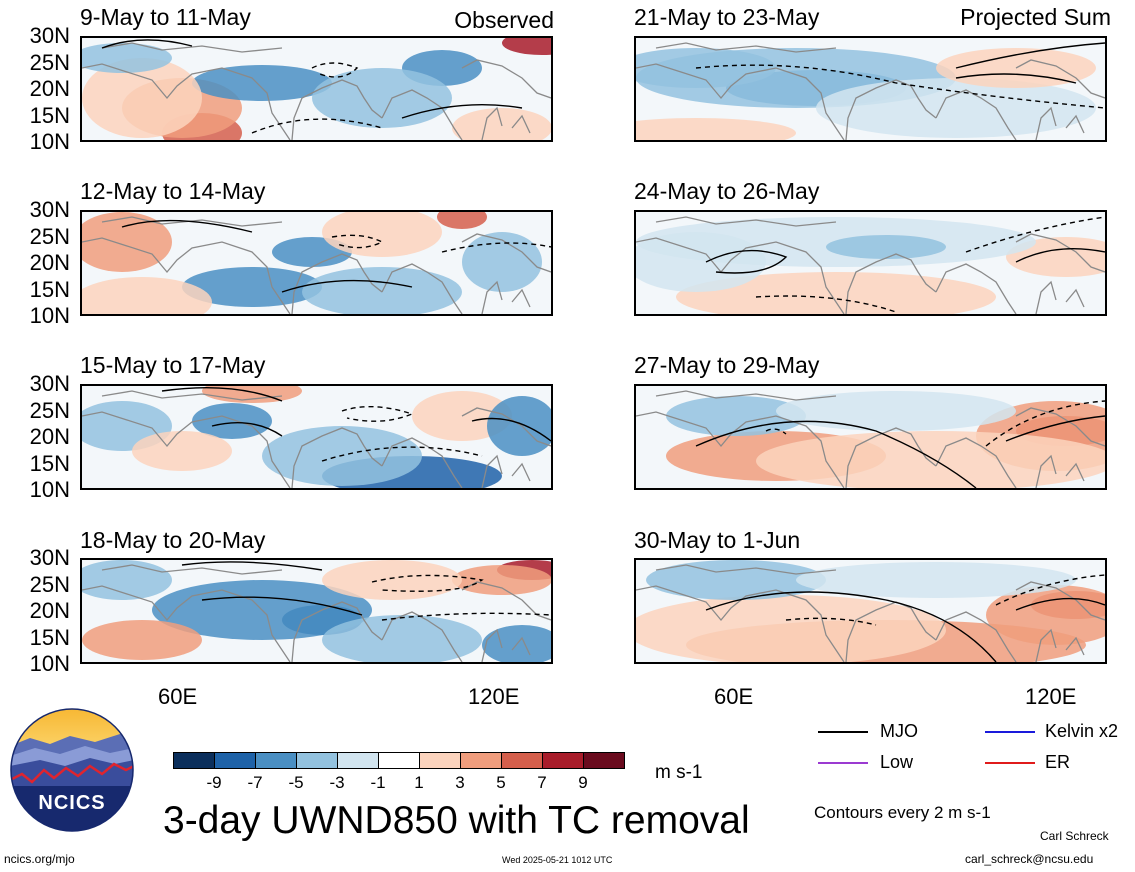  Describe the element at coordinates (843, 732) in the screenshot. I see `legend-mjo-line` at that location.